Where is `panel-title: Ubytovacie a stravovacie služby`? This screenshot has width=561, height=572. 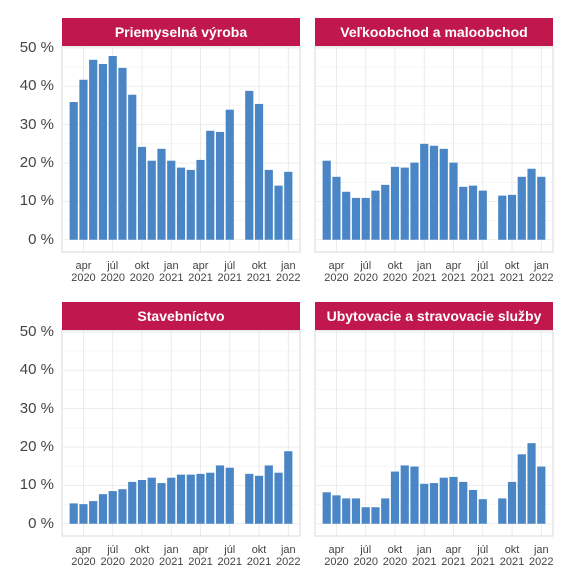 panel-title: Ubytovacie a stravovacie služby is located at coordinates (434, 316).